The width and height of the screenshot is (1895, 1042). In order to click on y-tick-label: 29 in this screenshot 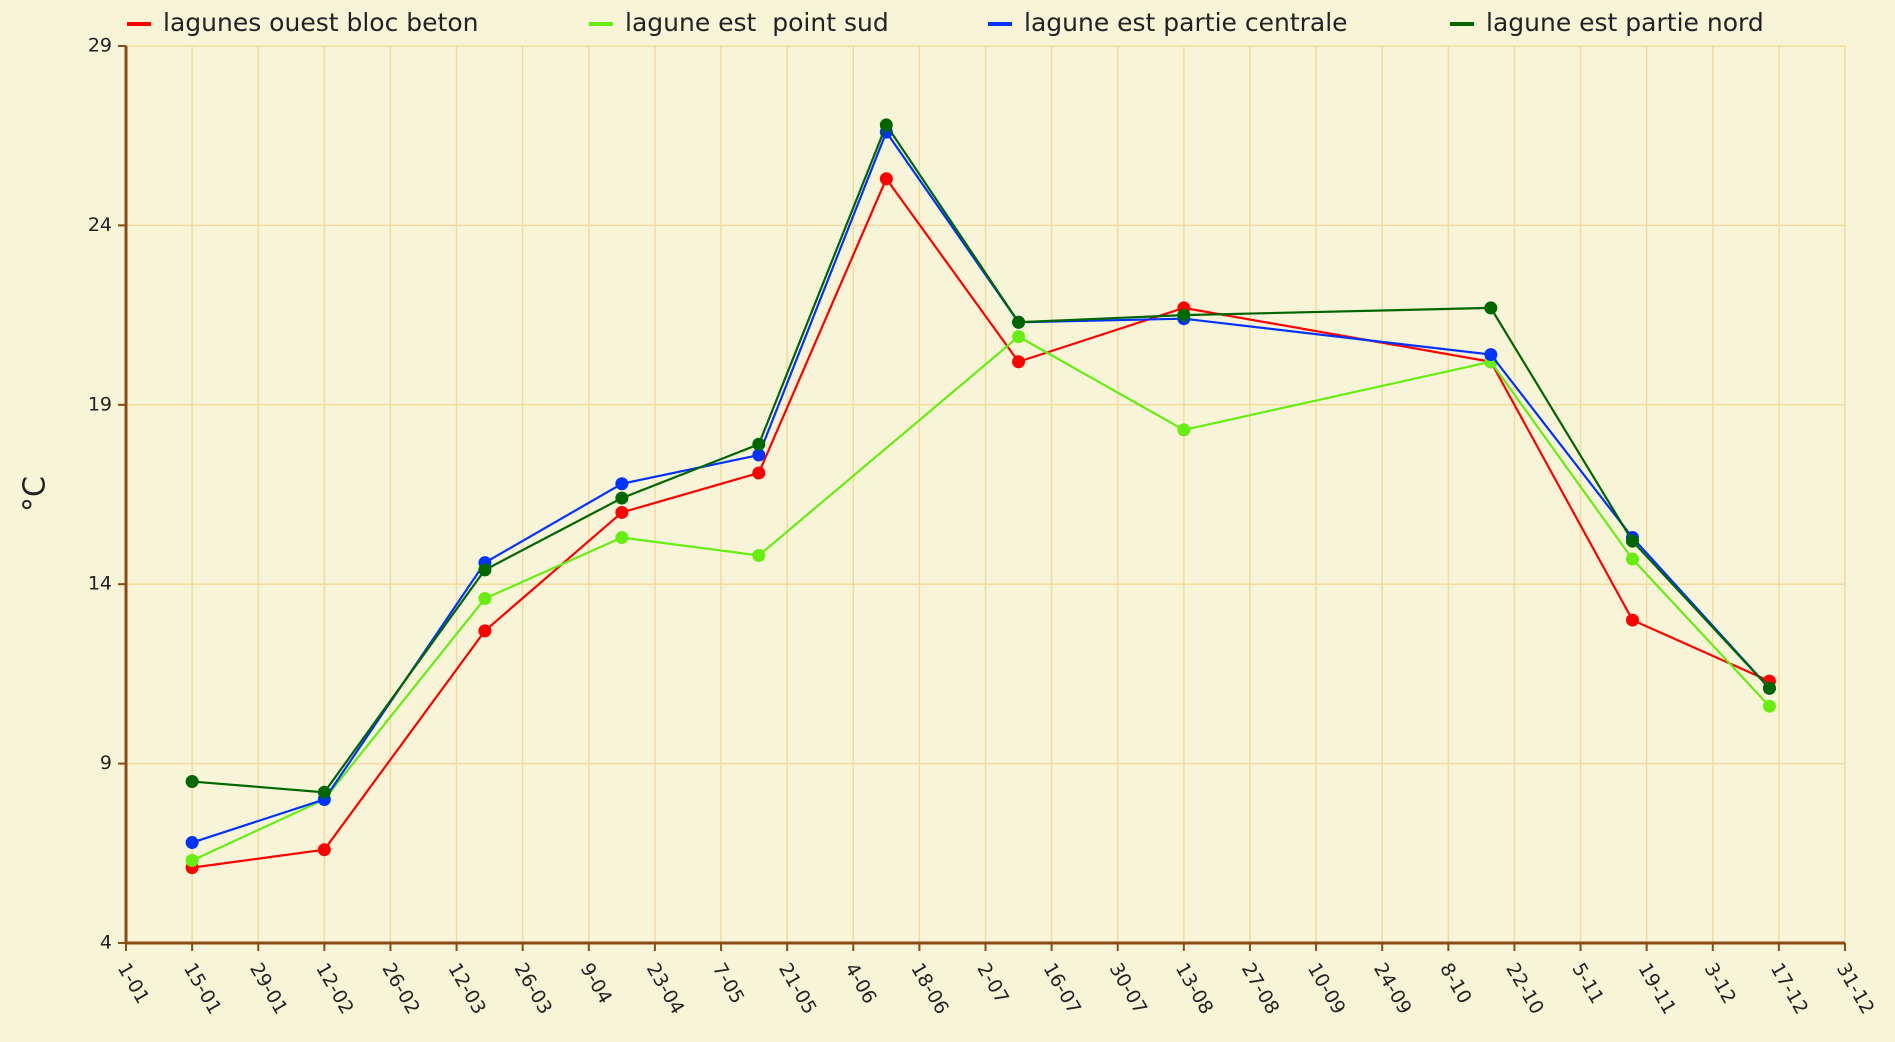, I will do `click(100, 46)`.